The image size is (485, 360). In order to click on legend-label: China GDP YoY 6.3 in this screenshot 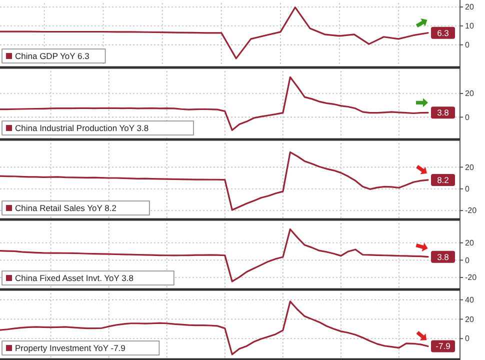, I will do `click(52, 55)`.